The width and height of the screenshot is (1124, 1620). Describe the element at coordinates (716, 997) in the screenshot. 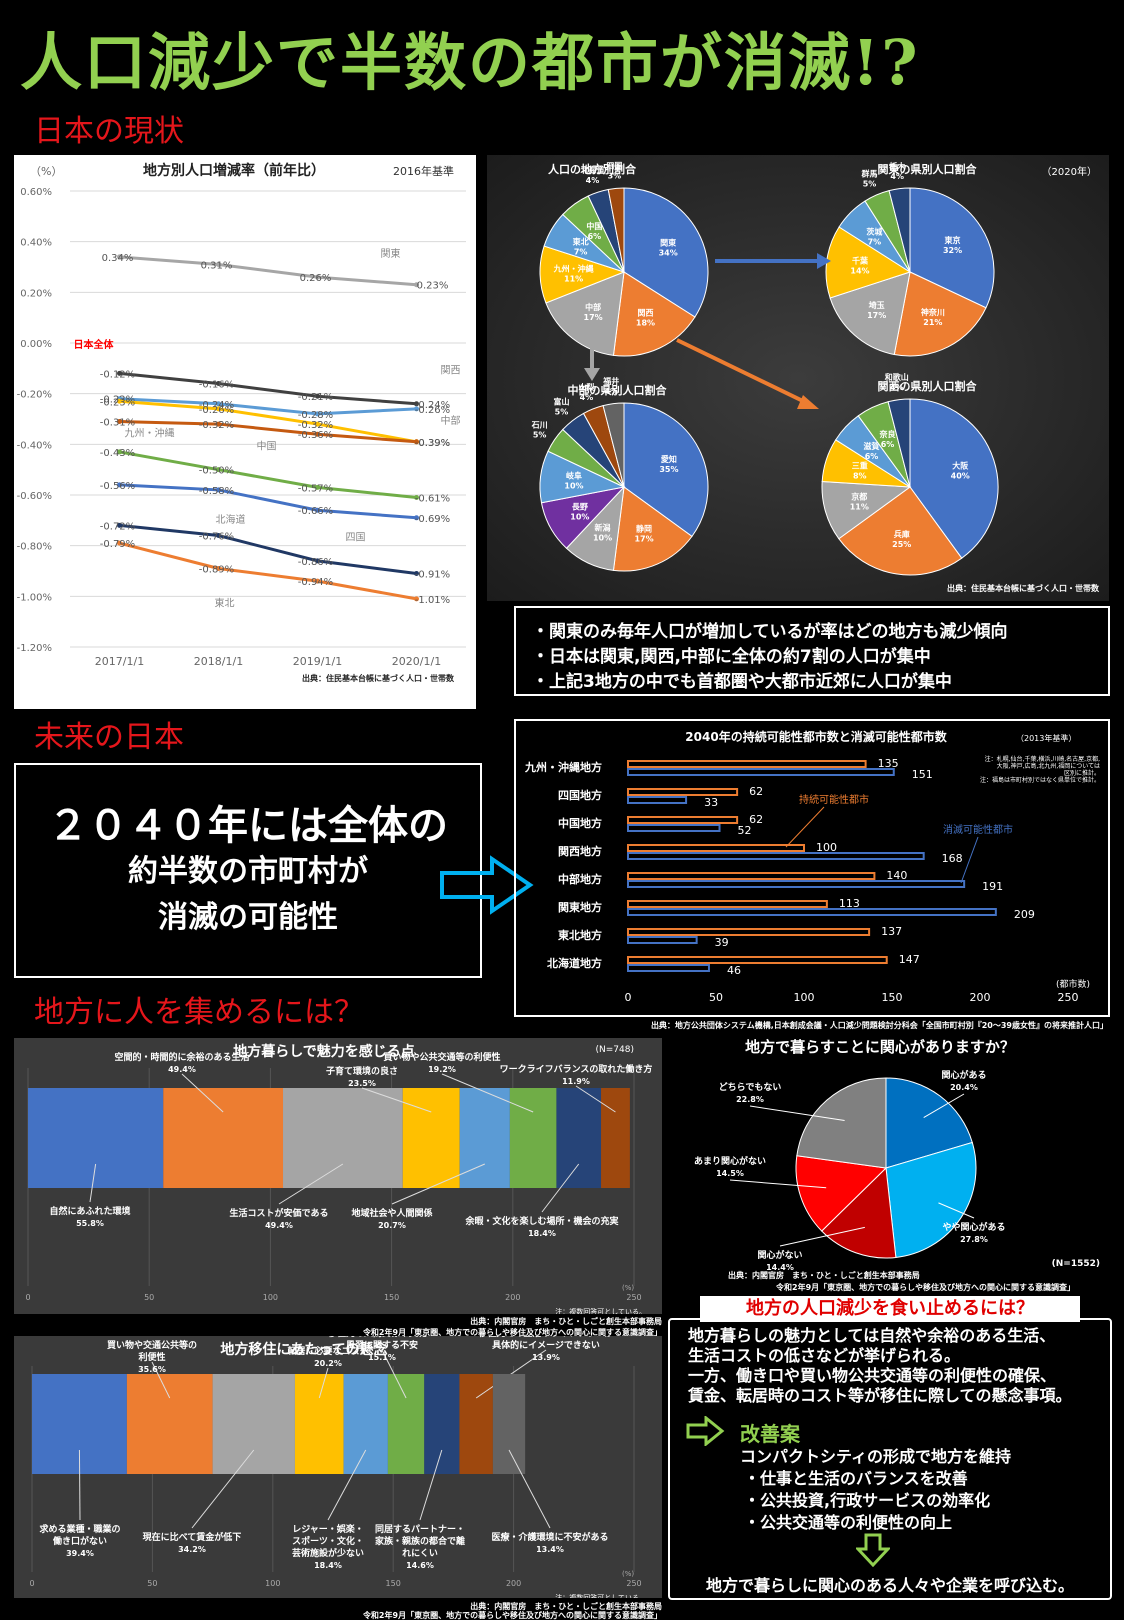

I see `bar-x-tick: 50` at that location.